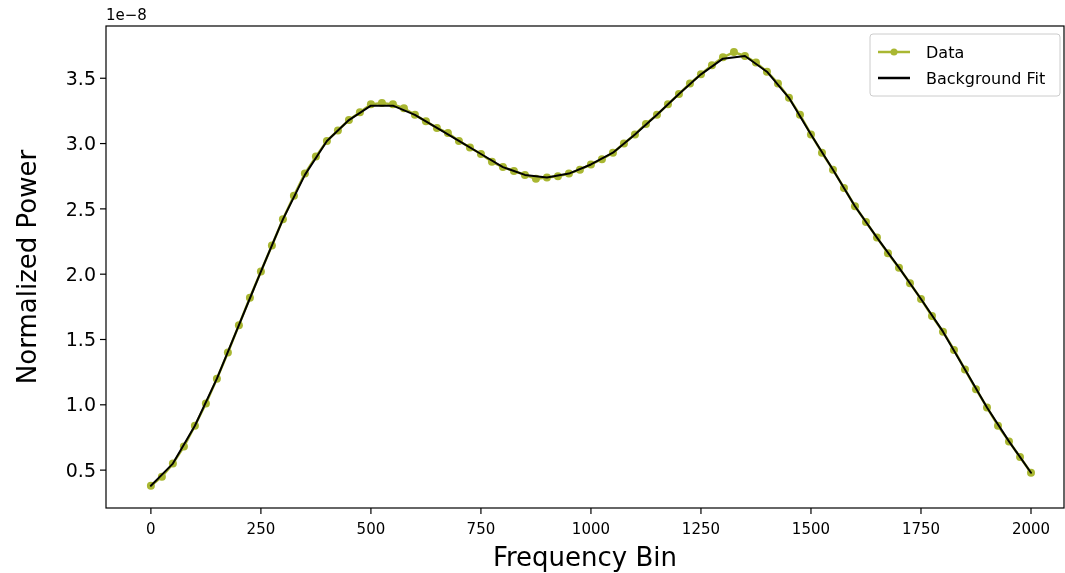 This screenshot has height=573, width=1065. Describe the element at coordinates (151, 529) in the screenshot. I see `x-tick-label: 0` at that location.